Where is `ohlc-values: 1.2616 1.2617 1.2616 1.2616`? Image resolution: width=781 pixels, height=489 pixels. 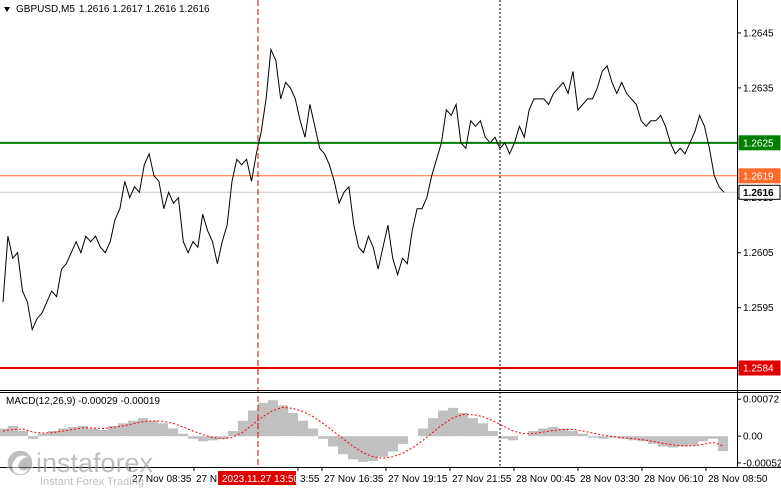 ohlc-values: 1.2616 1.2617 1.2616 1.2616 is located at coordinates (144, 9).